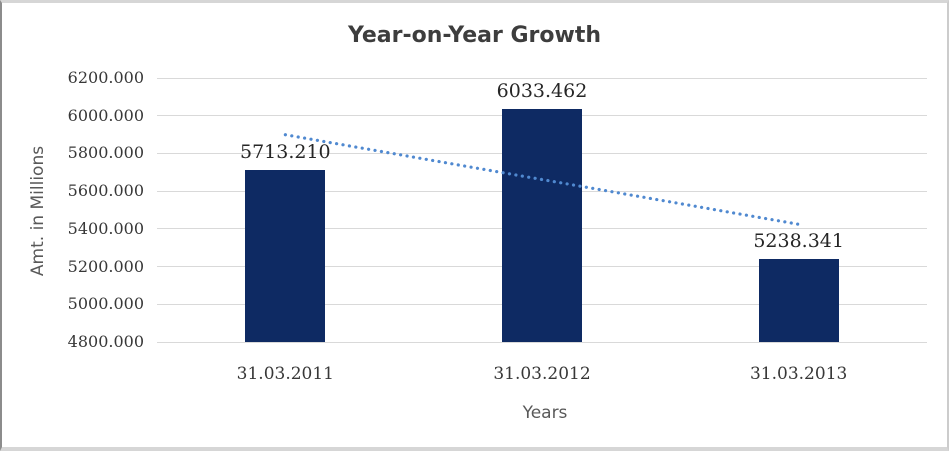  I want to click on y-tick-label: 6000.000, so click(105, 115).